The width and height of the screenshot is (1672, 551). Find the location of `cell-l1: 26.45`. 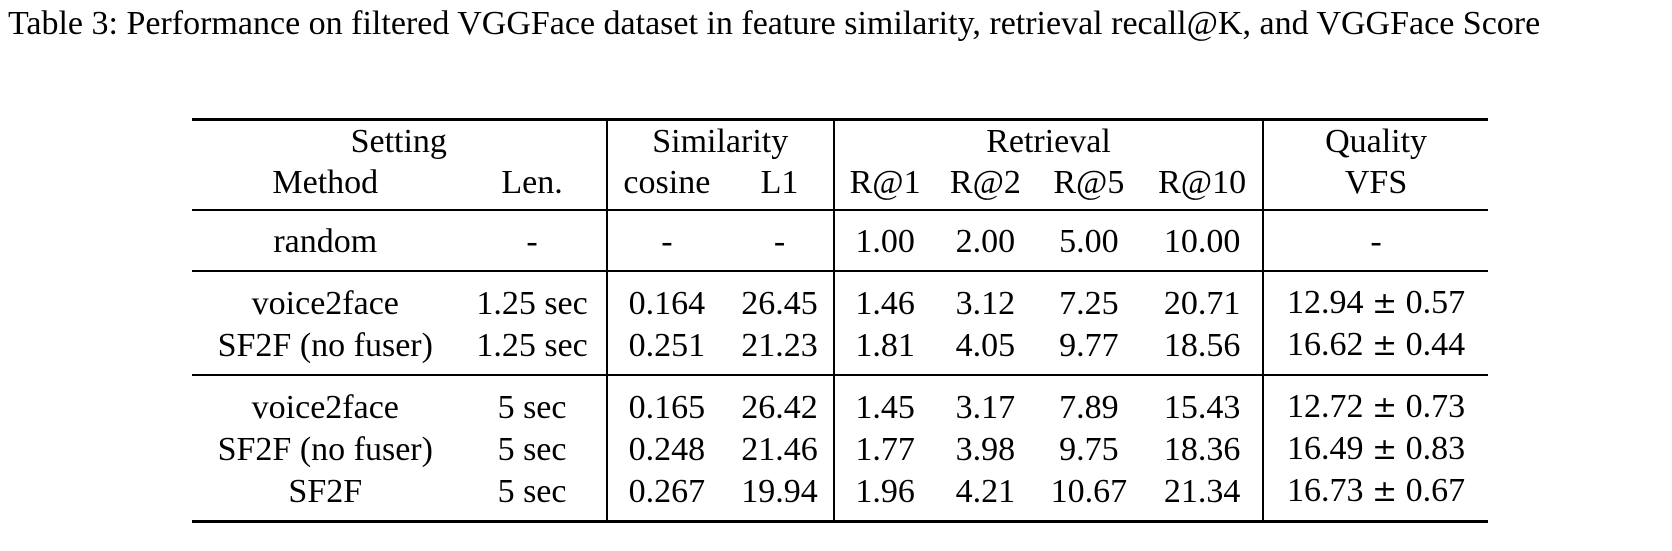

cell-l1: 26.45 is located at coordinates (780, 297).